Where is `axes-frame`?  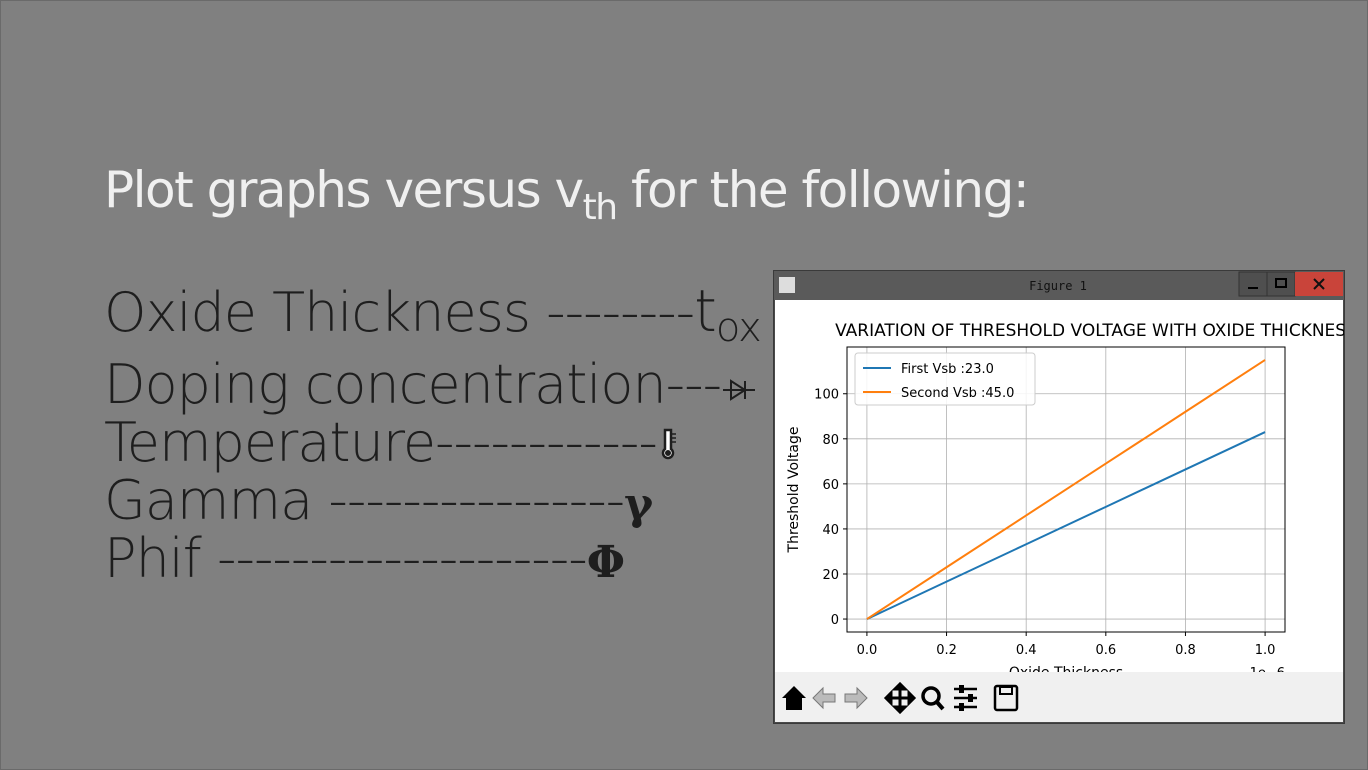 axes-frame is located at coordinates (1066, 489).